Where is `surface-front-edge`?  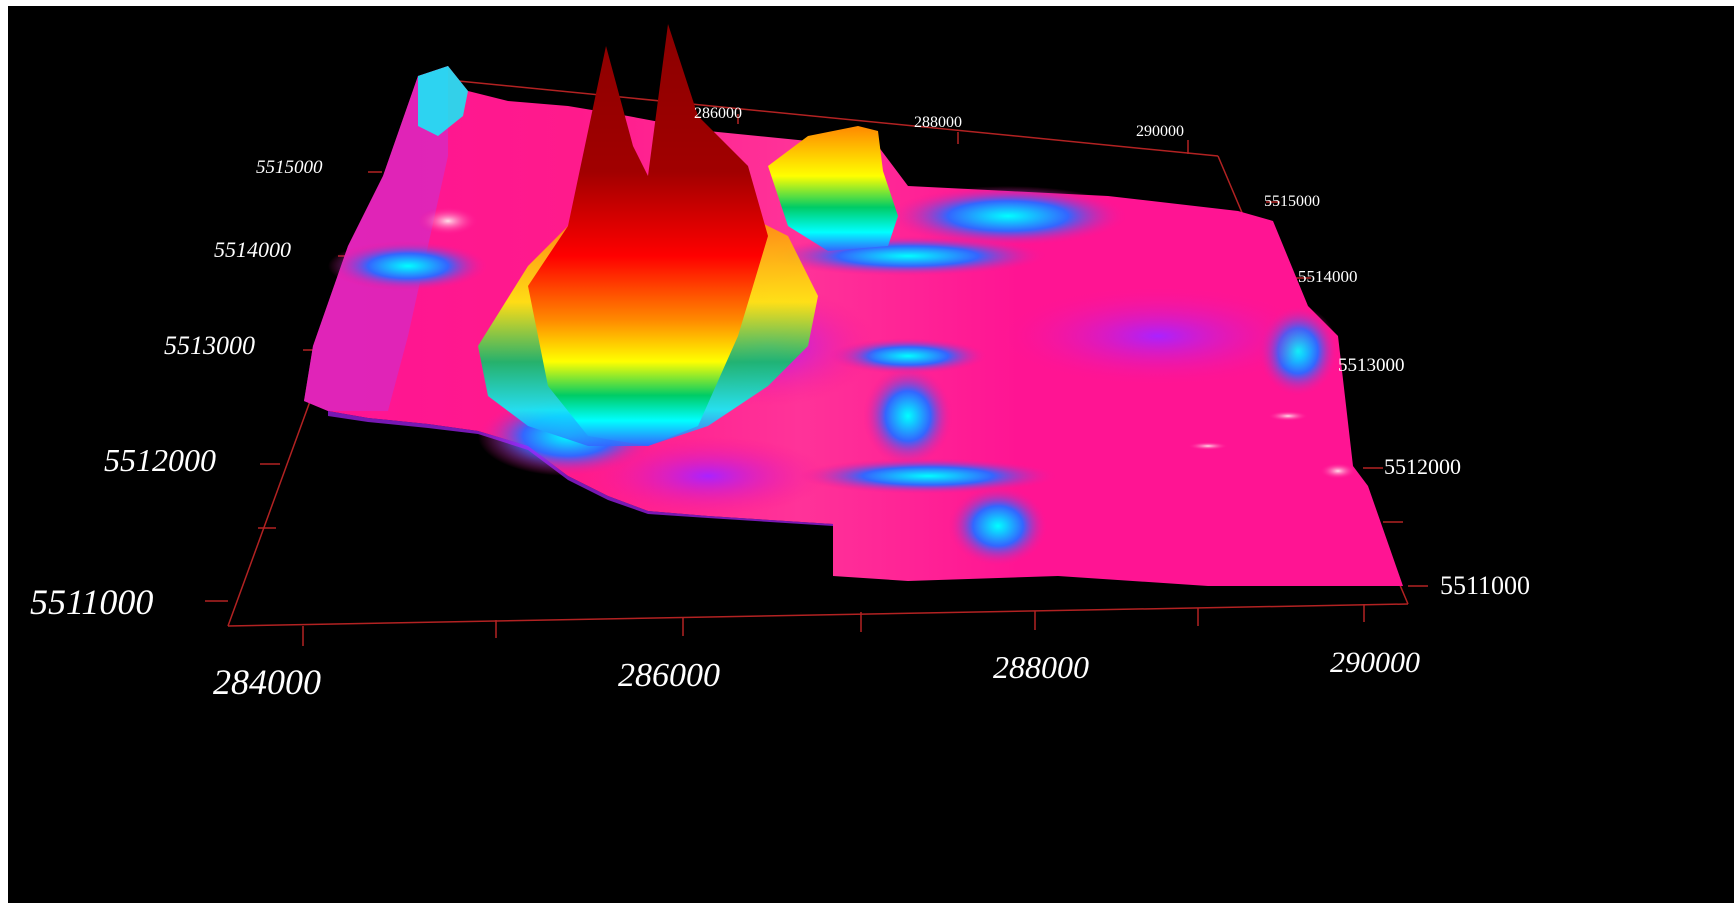
surface-front-edge is located at coordinates (580, 468).